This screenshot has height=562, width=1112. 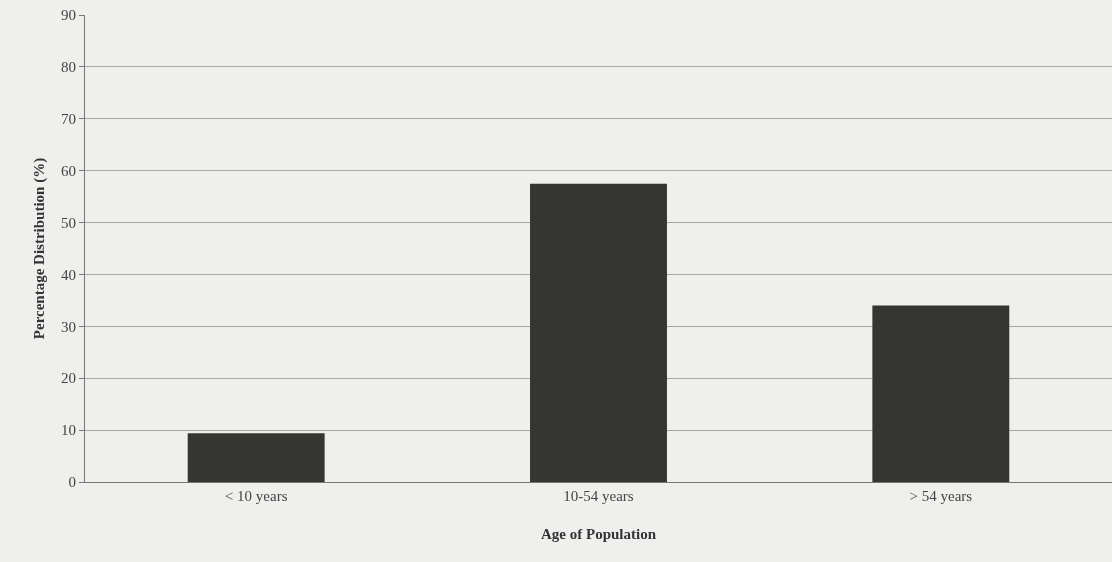 I want to click on y-tick-label: 10, so click(x=68, y=430).